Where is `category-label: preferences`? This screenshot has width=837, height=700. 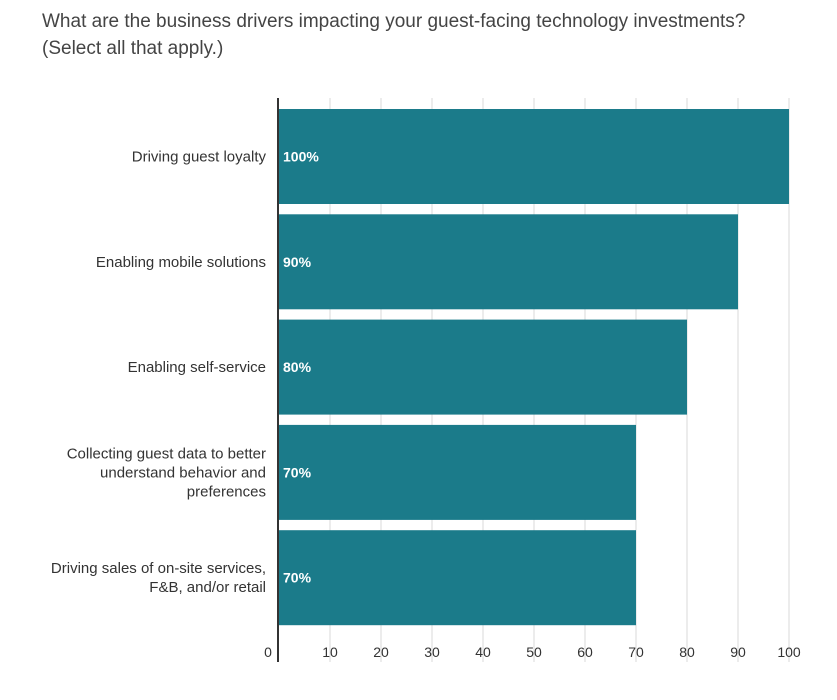 category-label: preferences is located at coordinates (226, 491).